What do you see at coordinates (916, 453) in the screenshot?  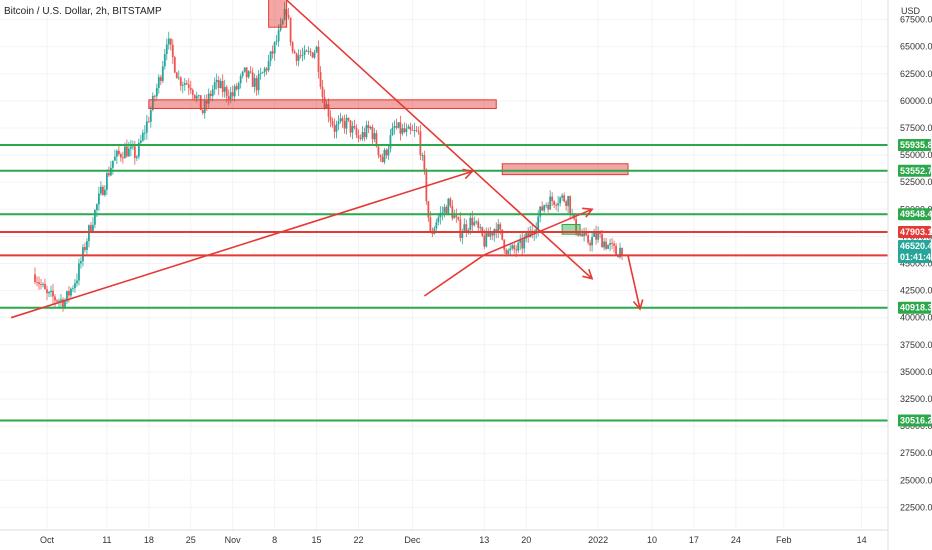 I see `y-tick-label: 27500.00` at bounding box center [916, 453].